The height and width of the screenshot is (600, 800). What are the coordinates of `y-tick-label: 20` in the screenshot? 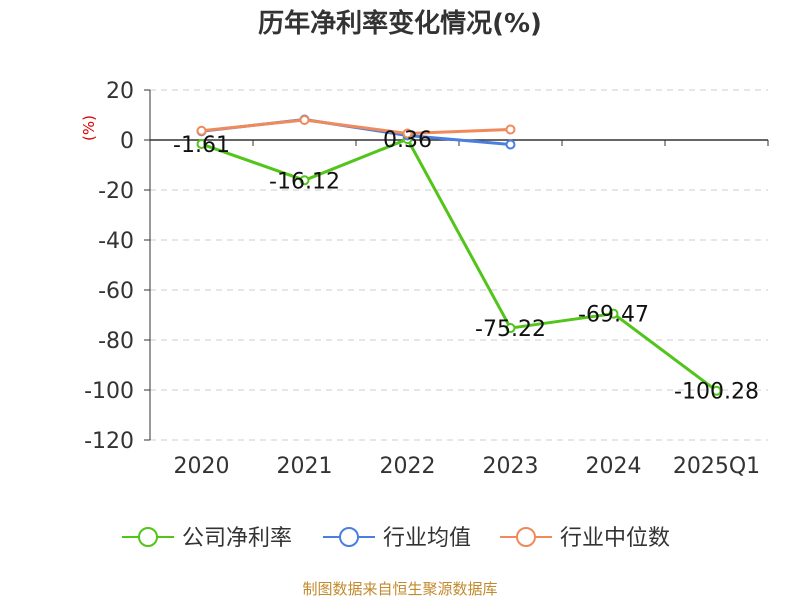 It's located at (120, 91).